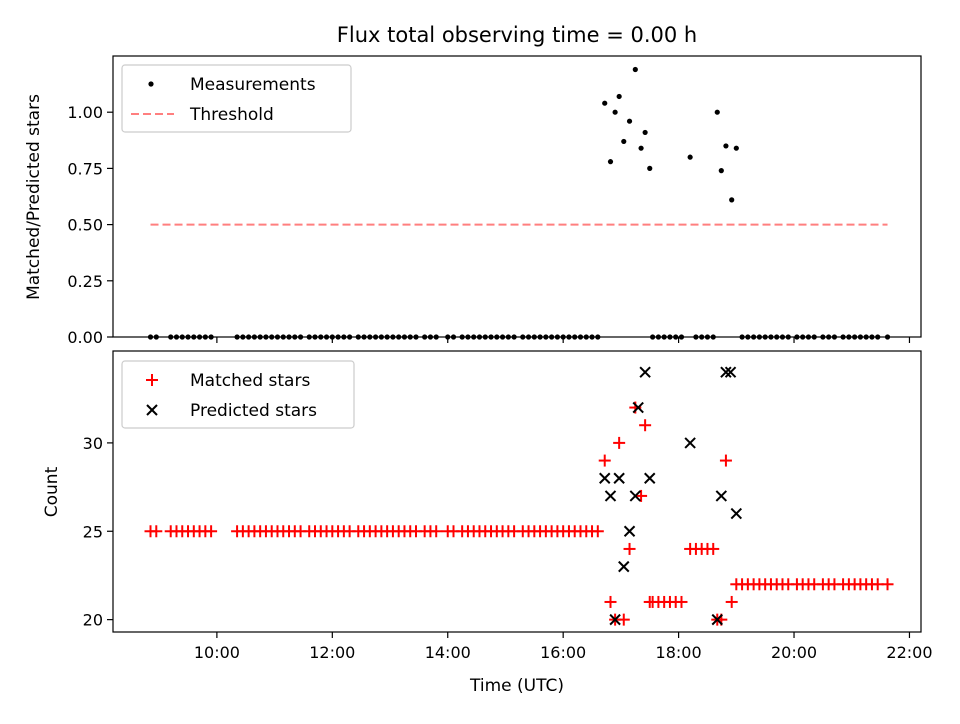 The width and height of the screenshot is (960, 724). What do you see at coordinates (794, 652) in the screenshot?
I see `x-tick-label: 20:00` at bounding box center [794, 652].